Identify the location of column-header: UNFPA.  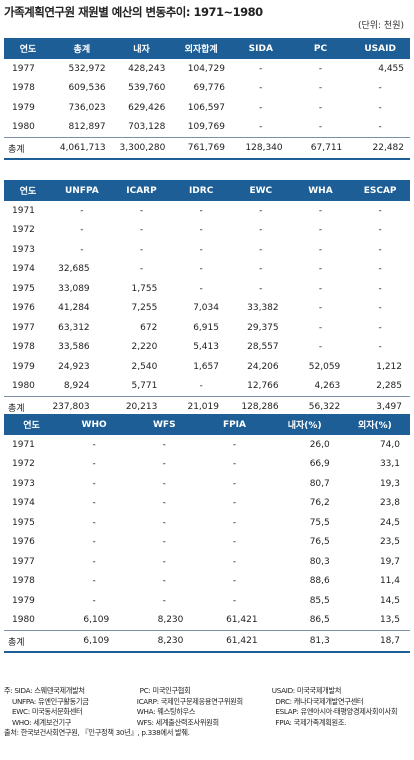
(82, 190).